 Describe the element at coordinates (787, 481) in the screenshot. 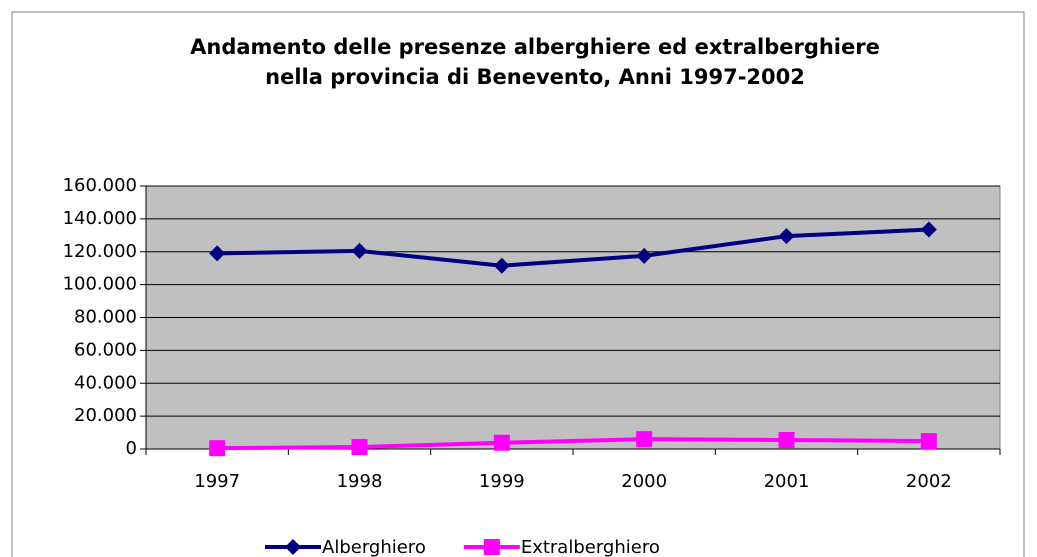

I see `x-tick-label: 2001` at that location.